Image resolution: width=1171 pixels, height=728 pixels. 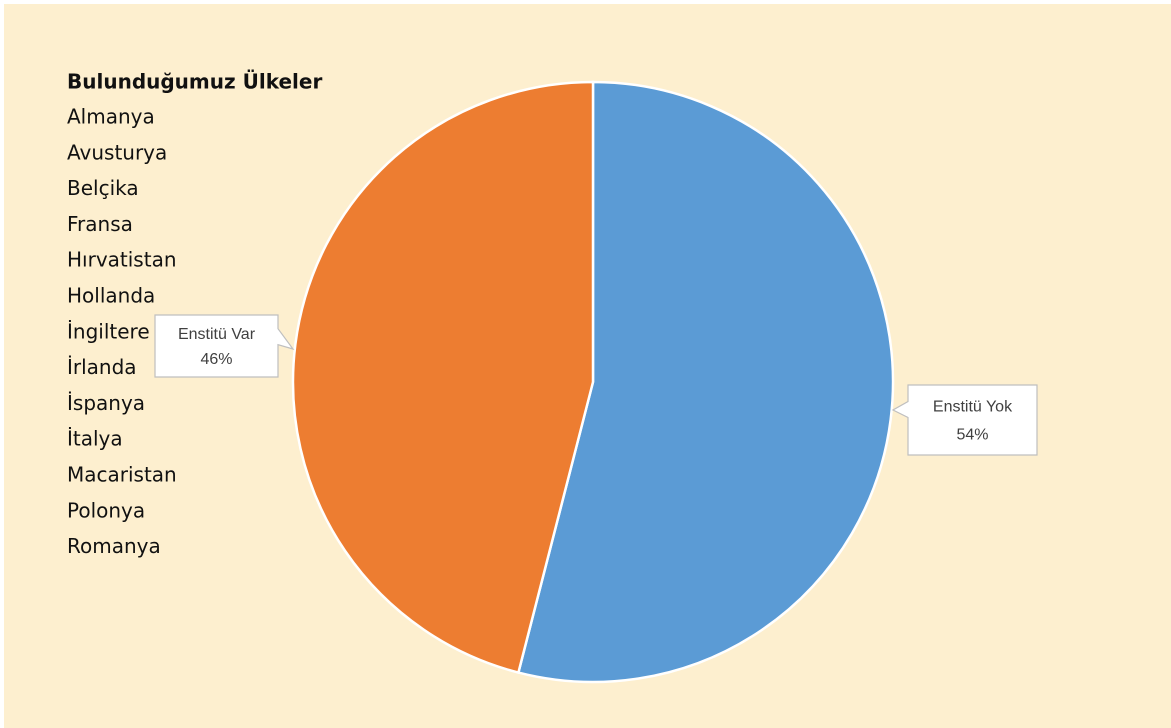 What do you see at coordinates (217, 334) in the screenshot?
I see `data-label-name: Enstitü Var` at bounding box center [217, 334].